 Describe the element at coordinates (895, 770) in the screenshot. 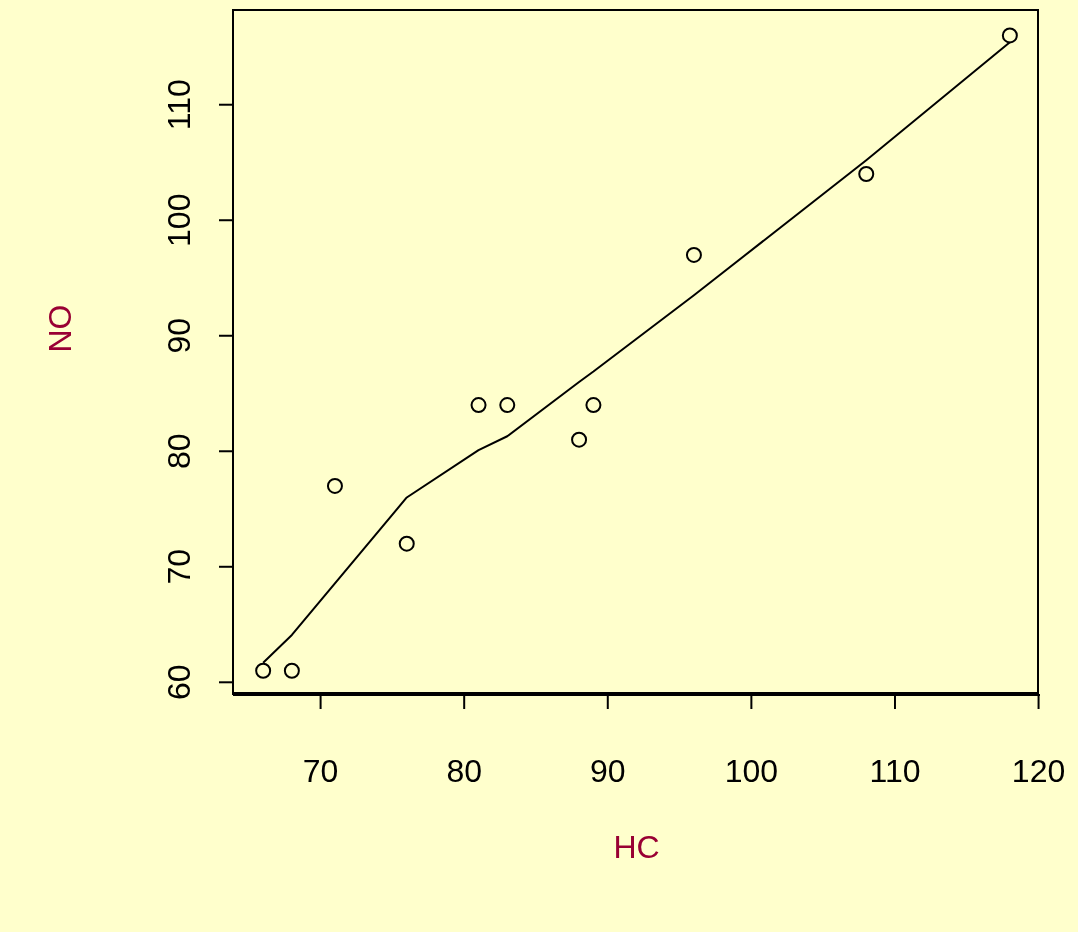

I see `x-tick-label: 110` at that location.